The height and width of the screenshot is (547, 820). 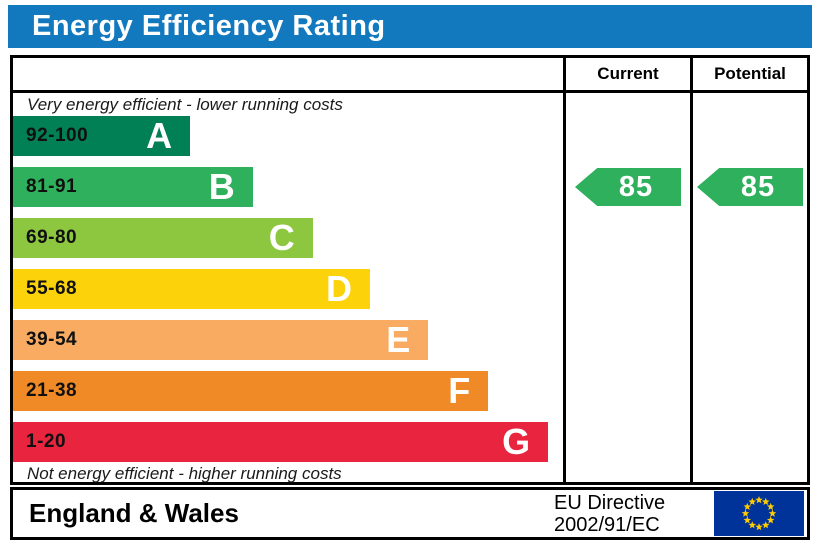 What do you see at coordinates (288, 187) in the screenshot?
I see `band-row-b: 81-91 B` at bounding box center [288, 187].